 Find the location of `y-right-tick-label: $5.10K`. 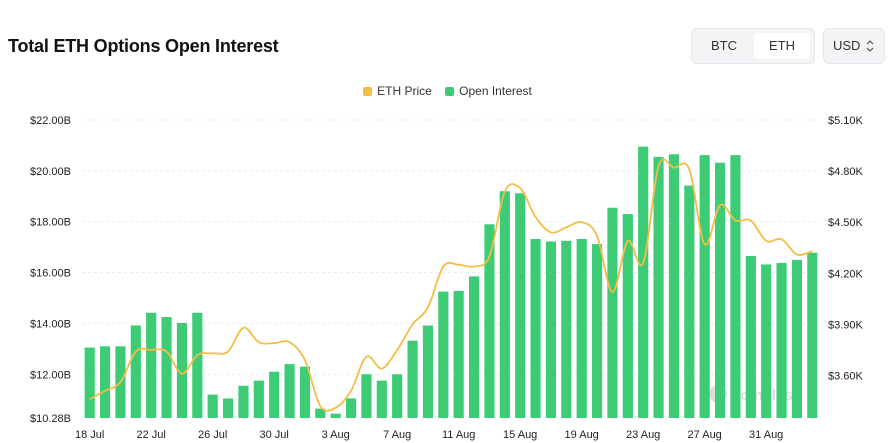

y-right-tick-label: $5.10K is located at coordinates (846, 121).